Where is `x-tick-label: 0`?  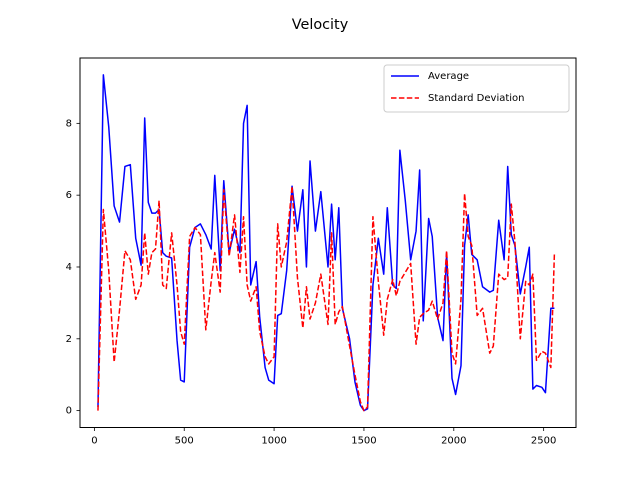 x-tick-label: 0 is located at coordinates (94, 441).